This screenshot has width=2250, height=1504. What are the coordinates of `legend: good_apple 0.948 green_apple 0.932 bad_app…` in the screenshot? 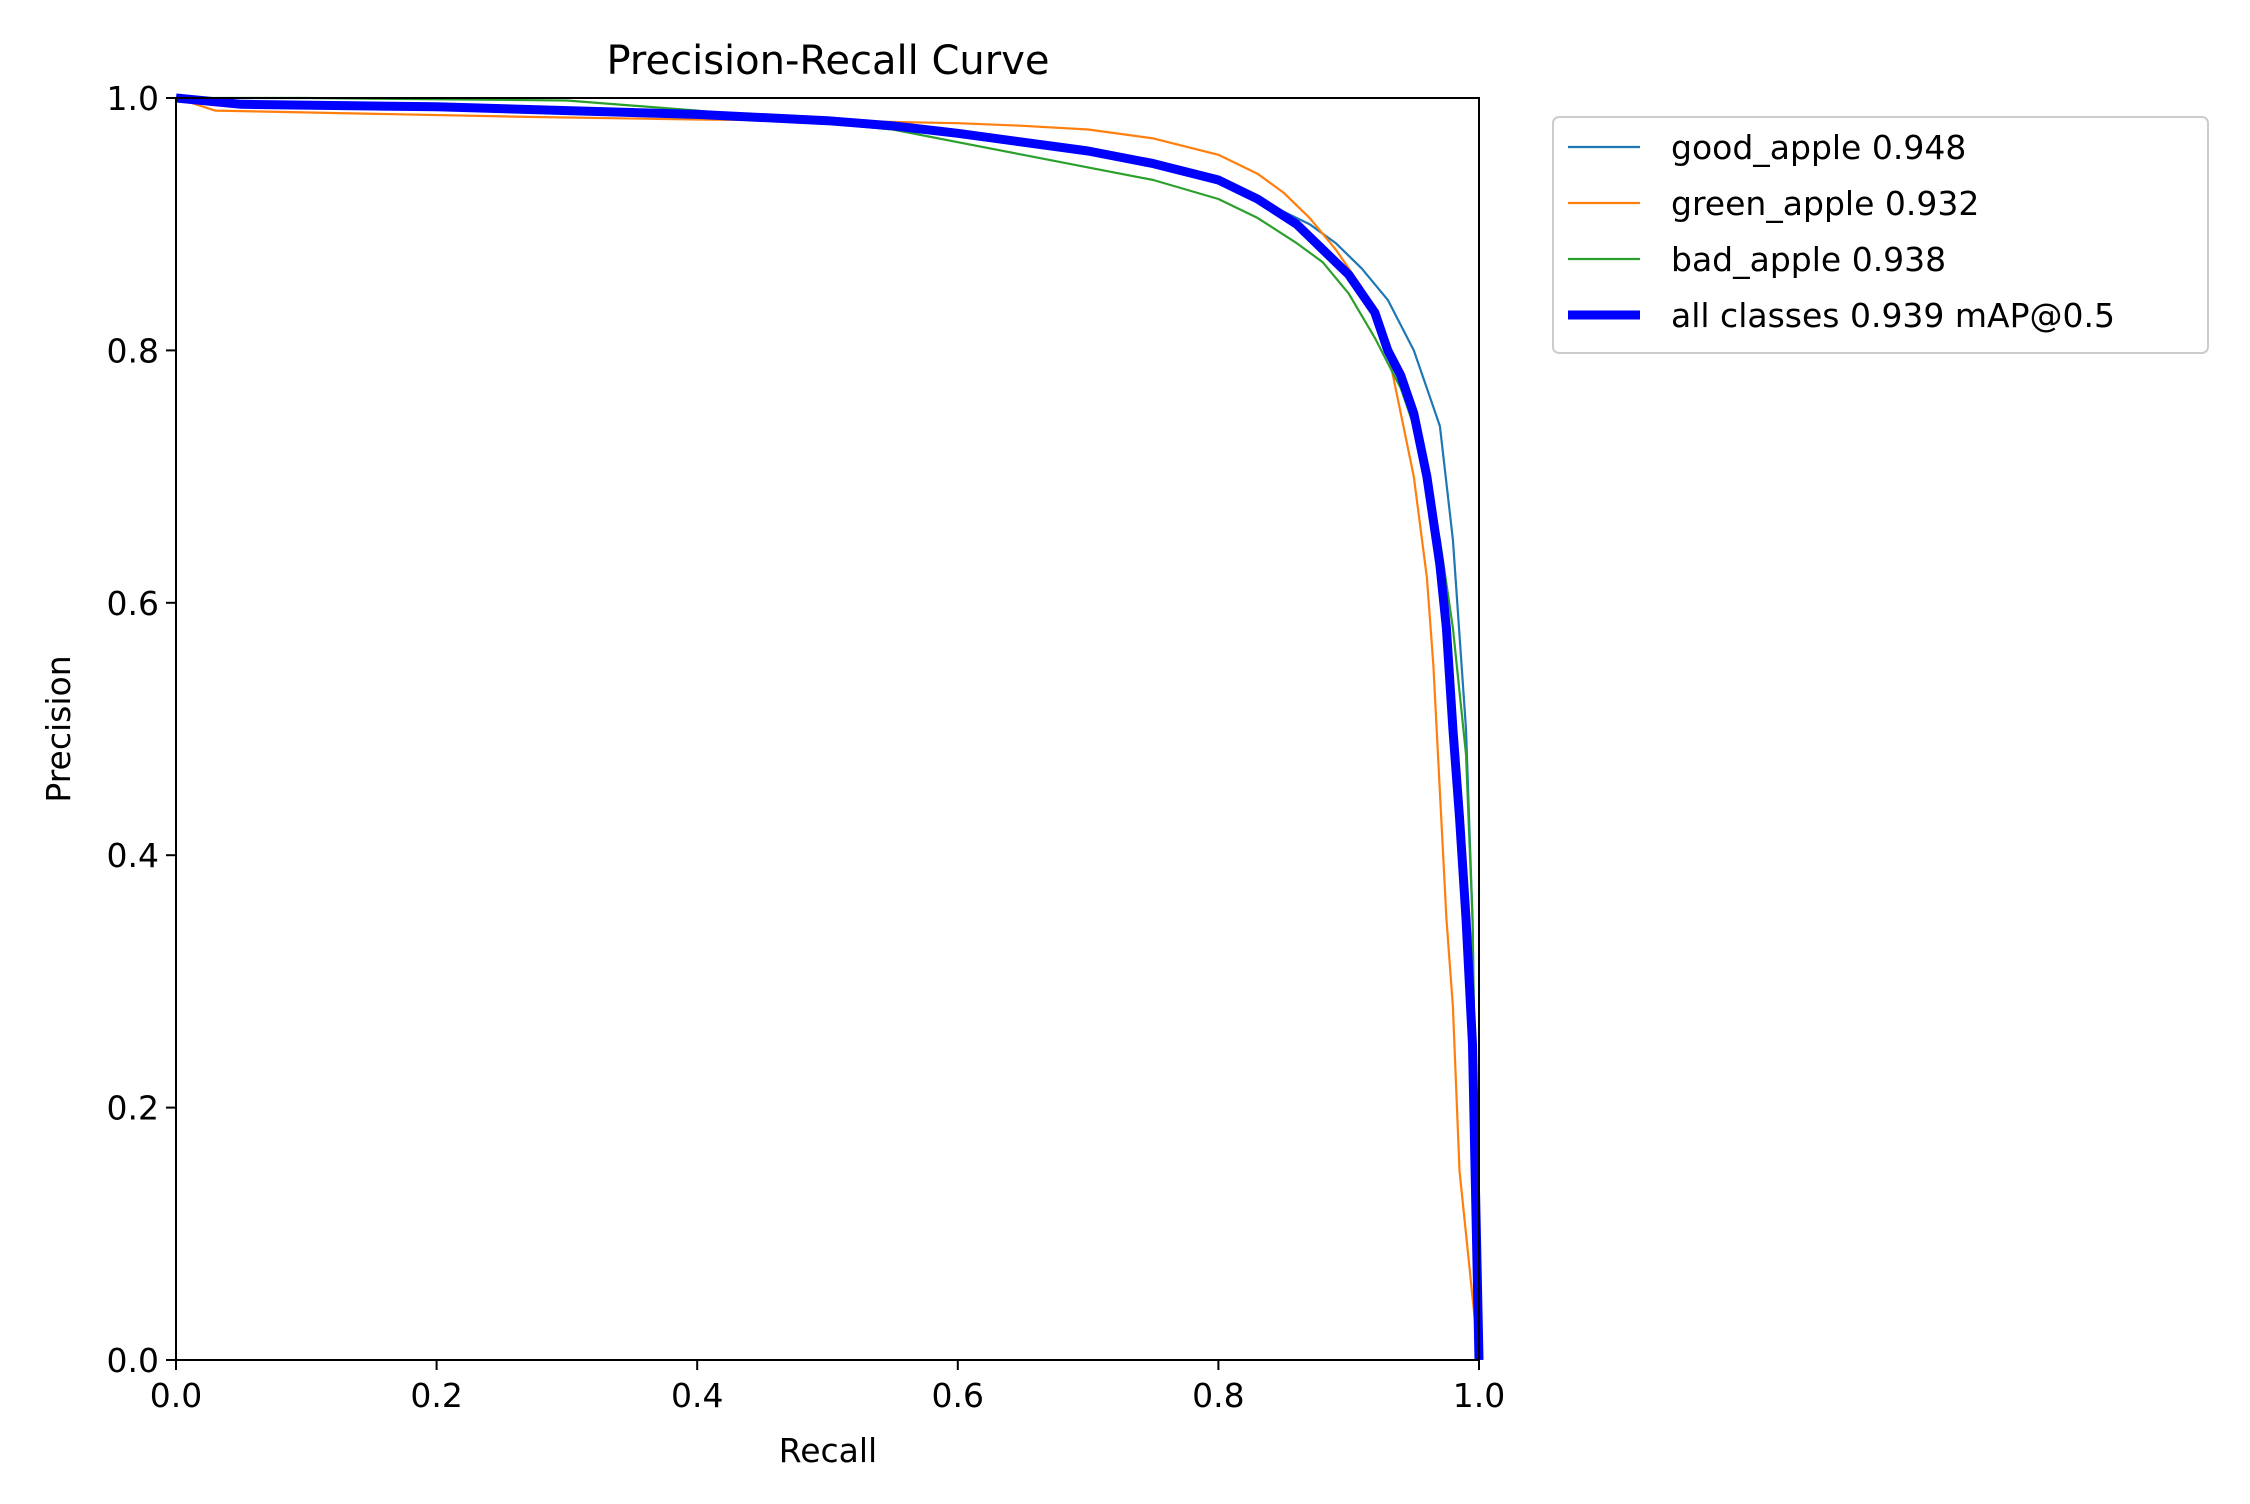 It's located at (1880, 235).